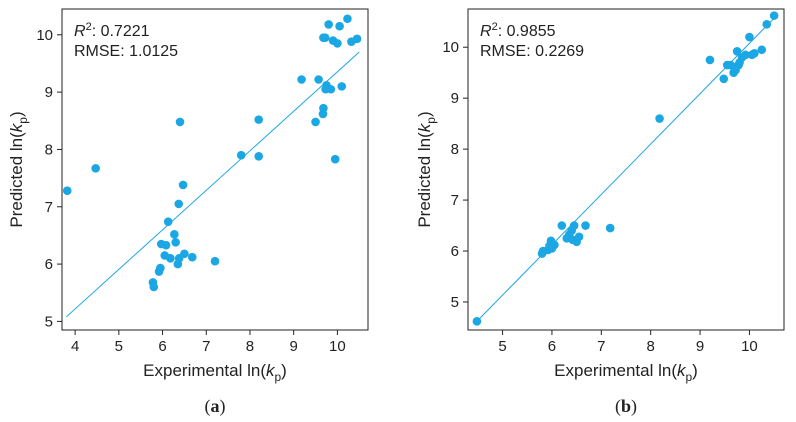 The width and height of the screenshot is (796, 422). Describe the element at coordinates (626, 406) in the screenshot. I see `panel-label: (b)` at that location.